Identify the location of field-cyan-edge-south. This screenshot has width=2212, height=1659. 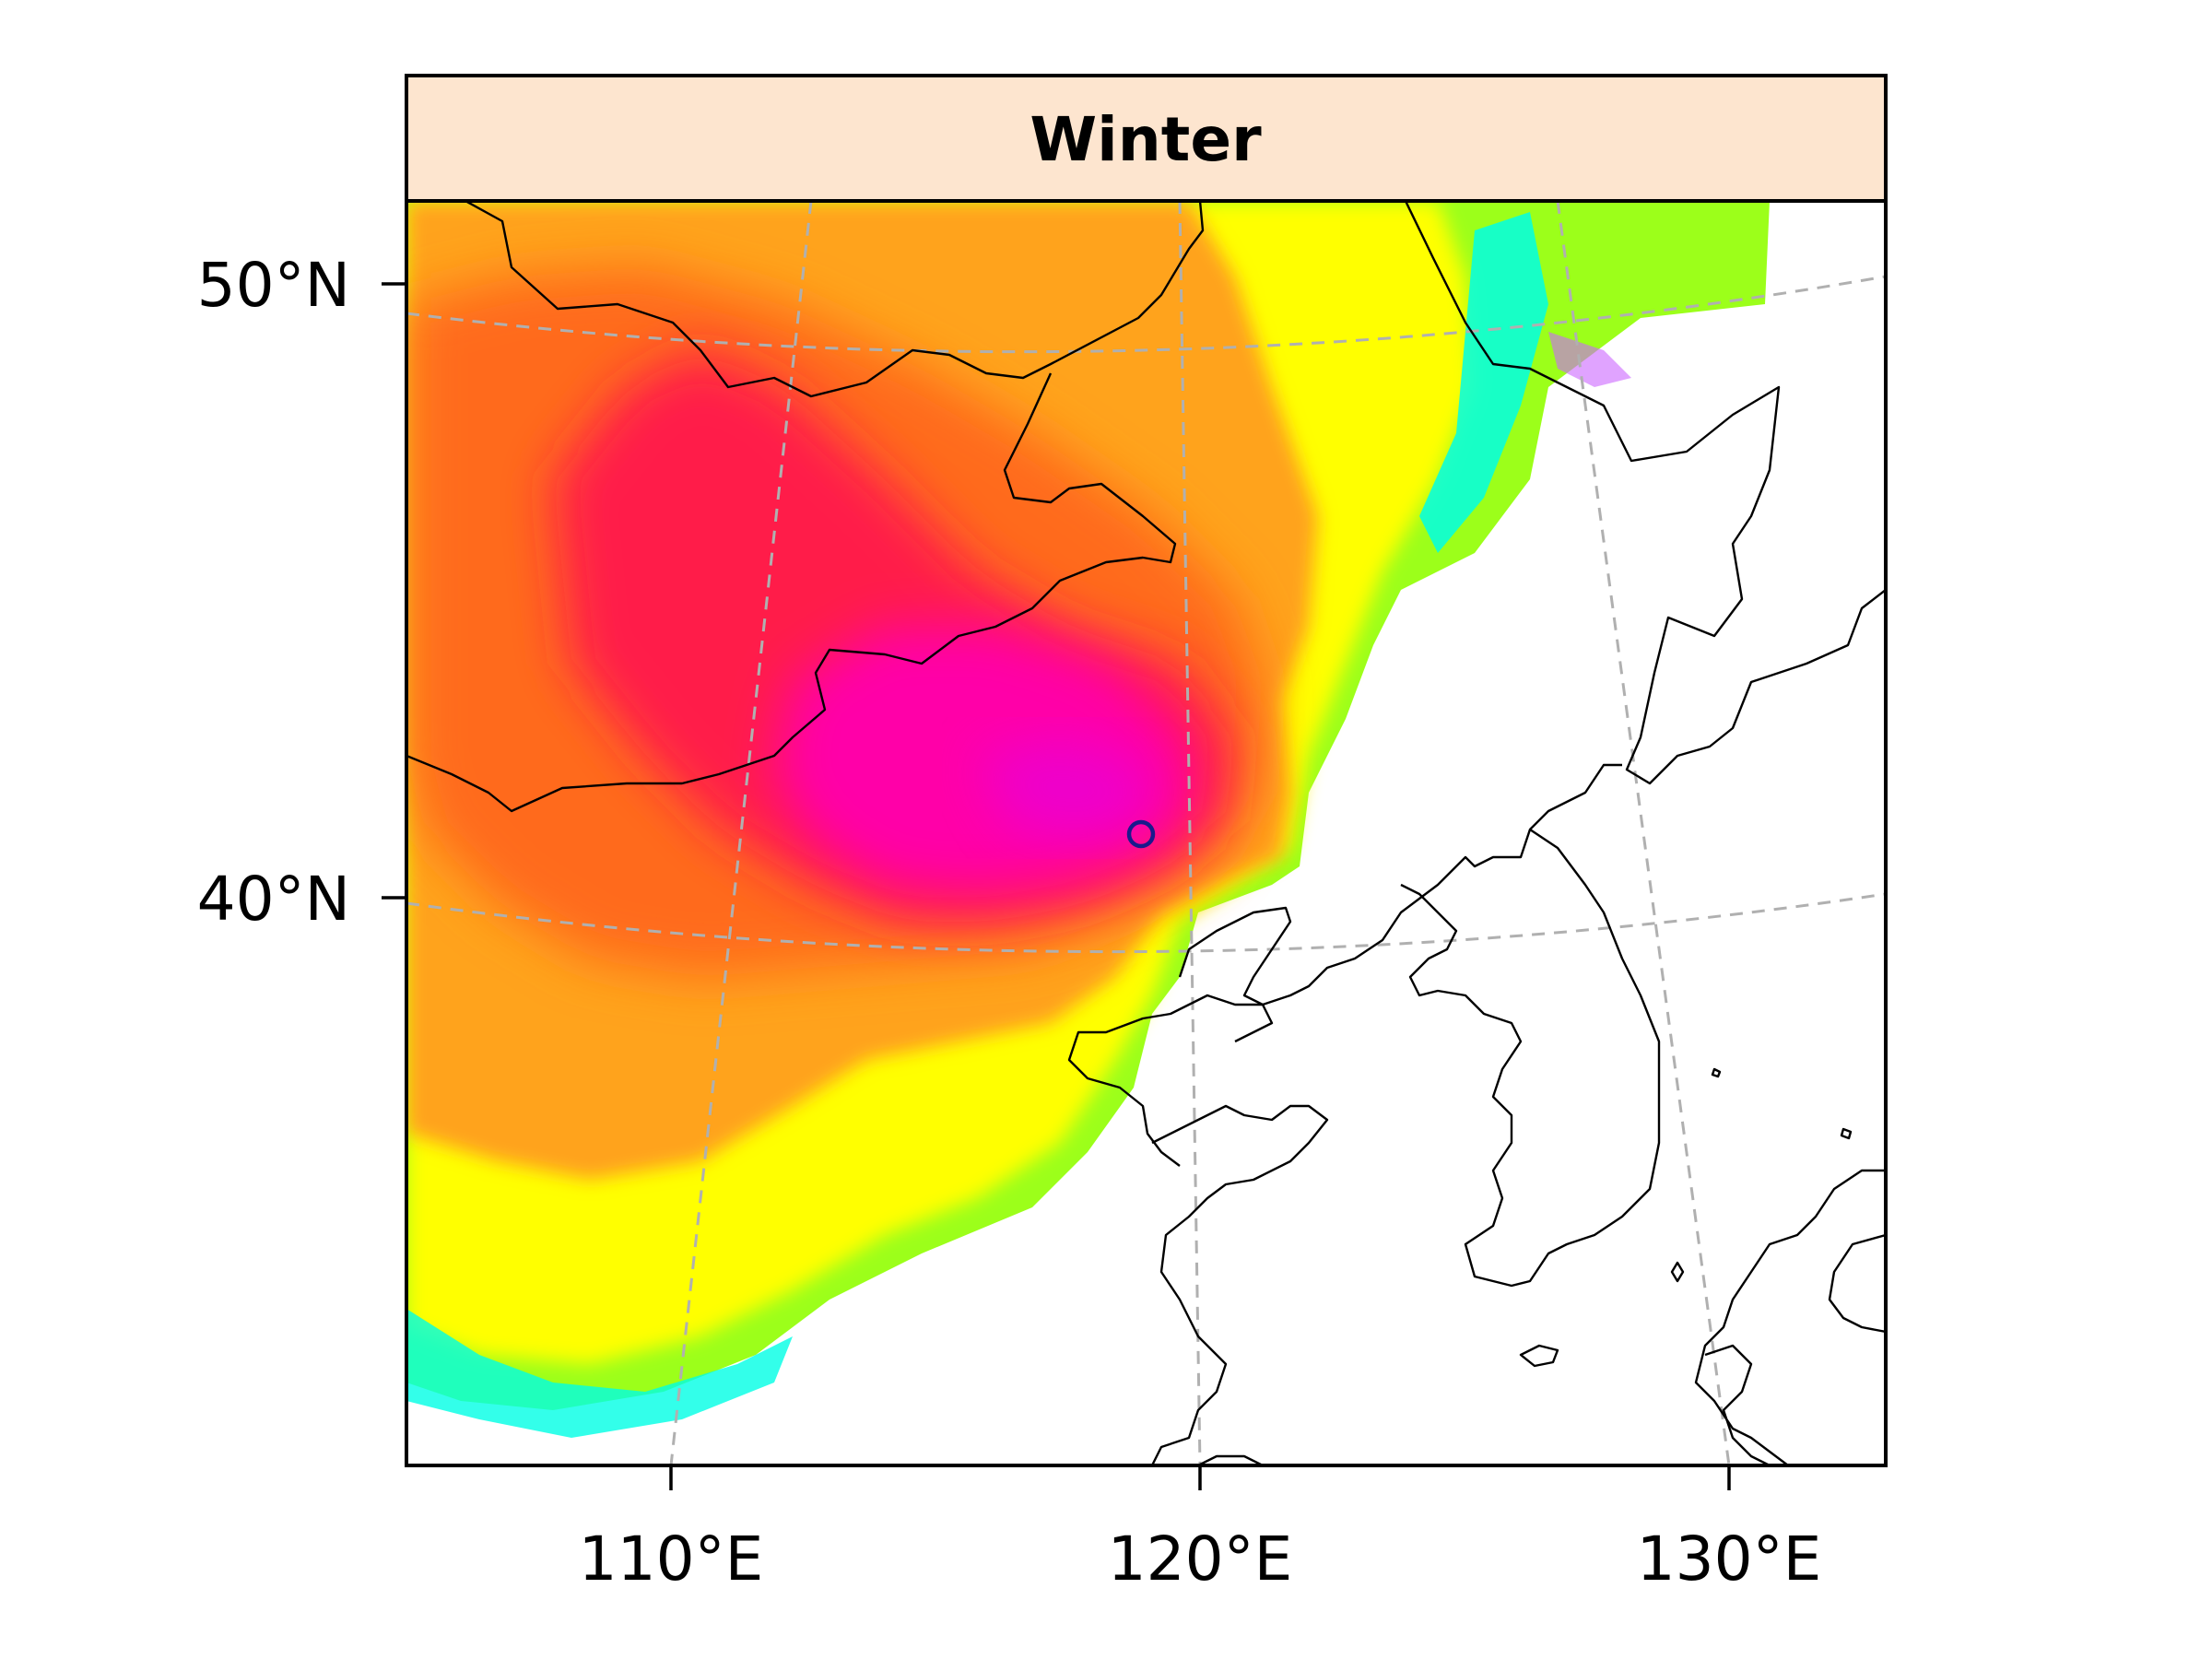
(599, 1373).